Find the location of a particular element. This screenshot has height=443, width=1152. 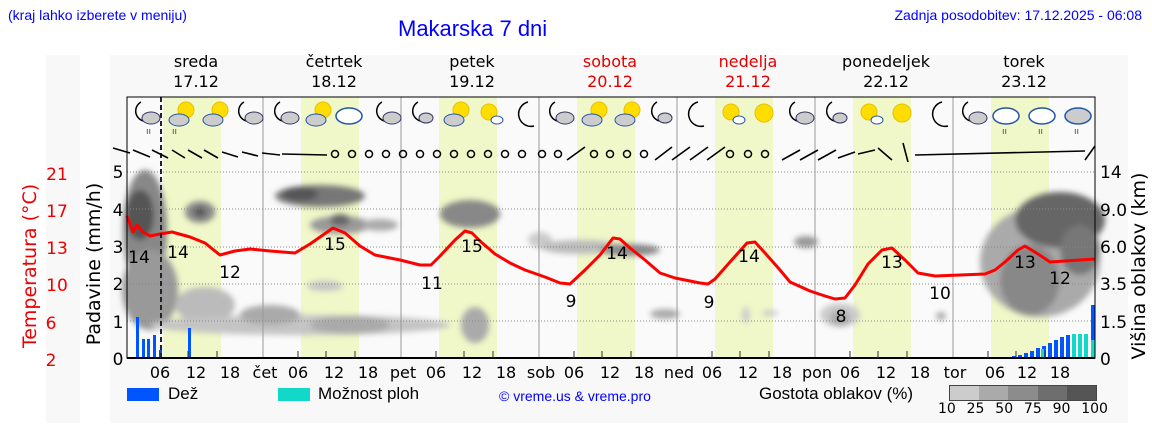

svg-text: 3.5 is located at coordinates (1113, 285).